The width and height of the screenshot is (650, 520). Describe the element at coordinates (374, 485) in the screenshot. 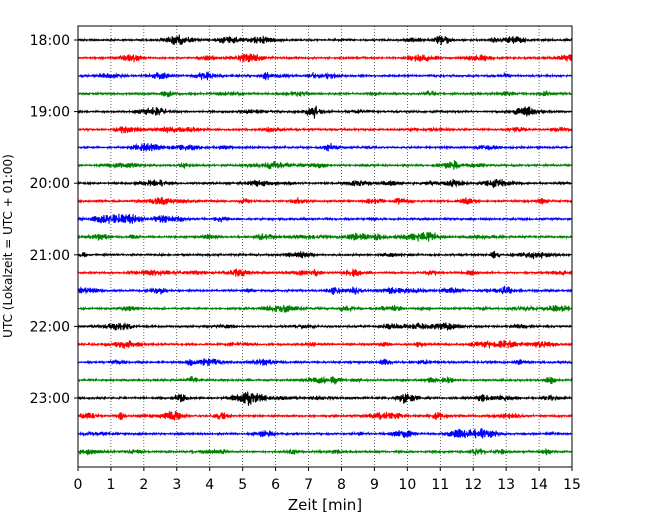

I see `x-tick-label: 9` at that location.